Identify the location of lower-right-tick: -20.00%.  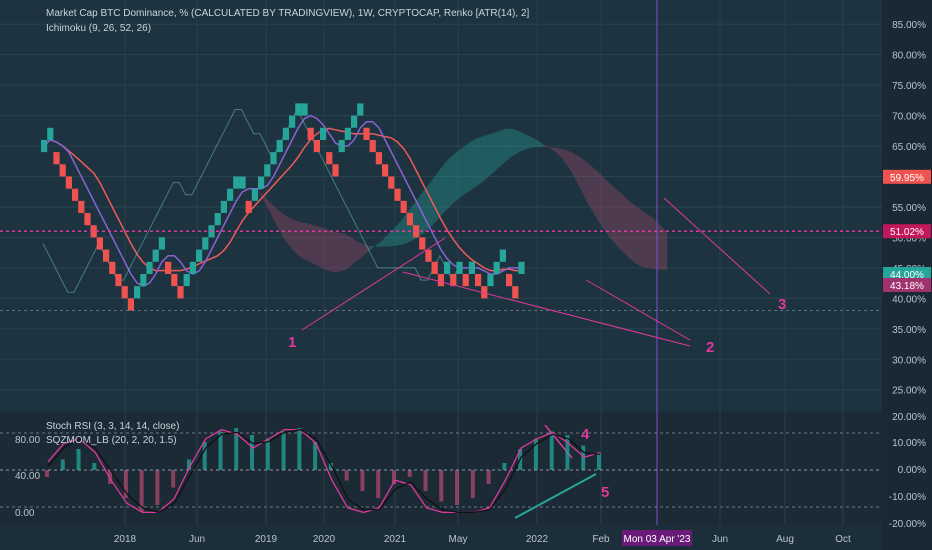
(907, 524).